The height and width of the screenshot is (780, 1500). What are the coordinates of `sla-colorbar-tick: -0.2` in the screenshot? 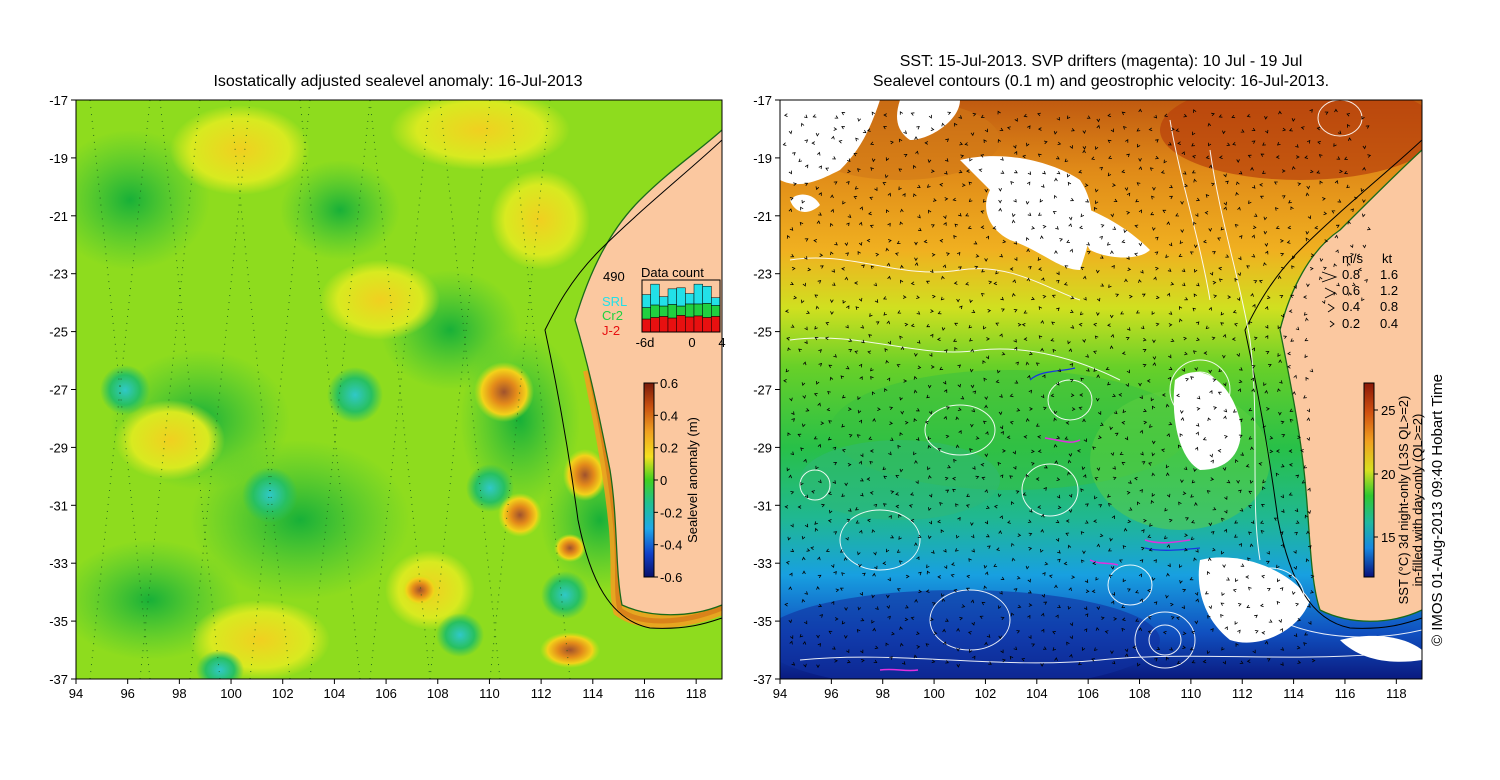 It's located at (671, 512).